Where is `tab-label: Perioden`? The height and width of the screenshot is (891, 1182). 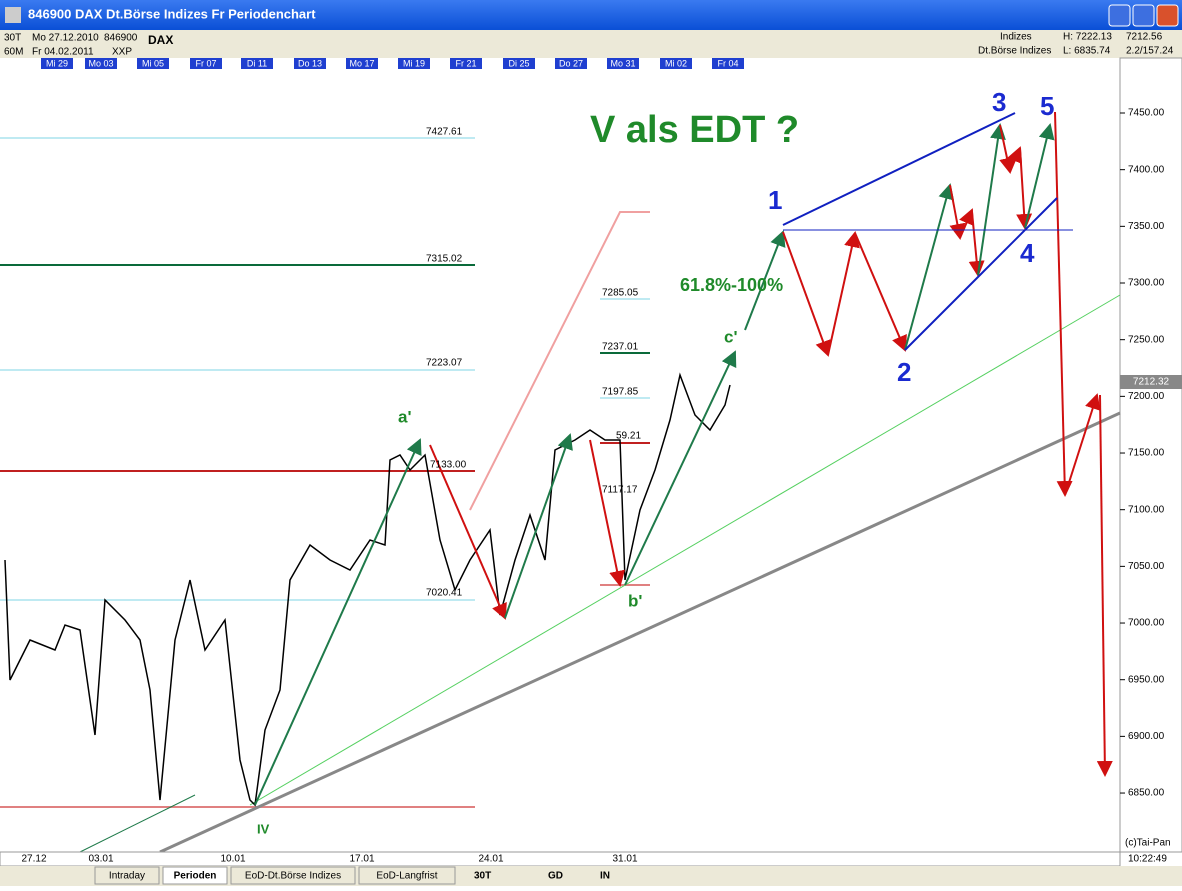 tab-label: Perioden is located at coordinates (195, 876).